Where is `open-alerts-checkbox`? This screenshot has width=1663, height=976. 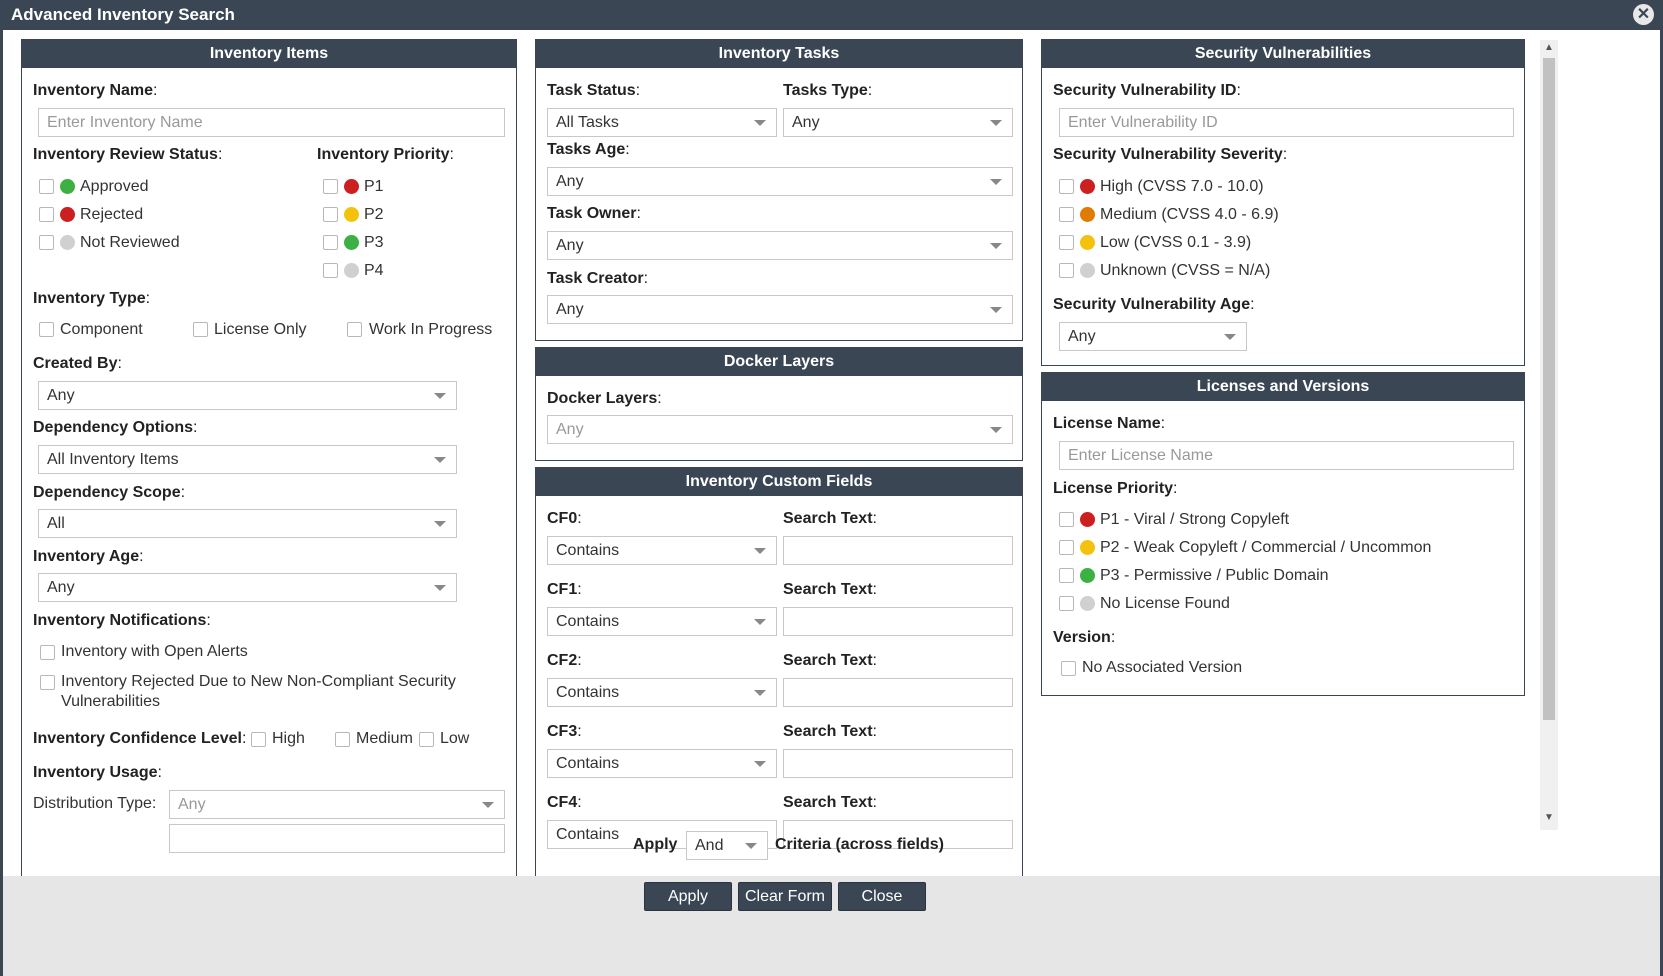 open-alerts-checkbox is located at coordinates (47, 652).